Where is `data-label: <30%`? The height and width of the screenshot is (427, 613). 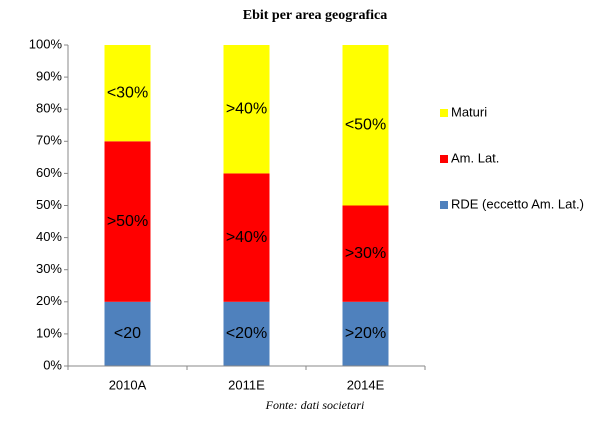 data-label: <30% is located at coordinates (127, 92).